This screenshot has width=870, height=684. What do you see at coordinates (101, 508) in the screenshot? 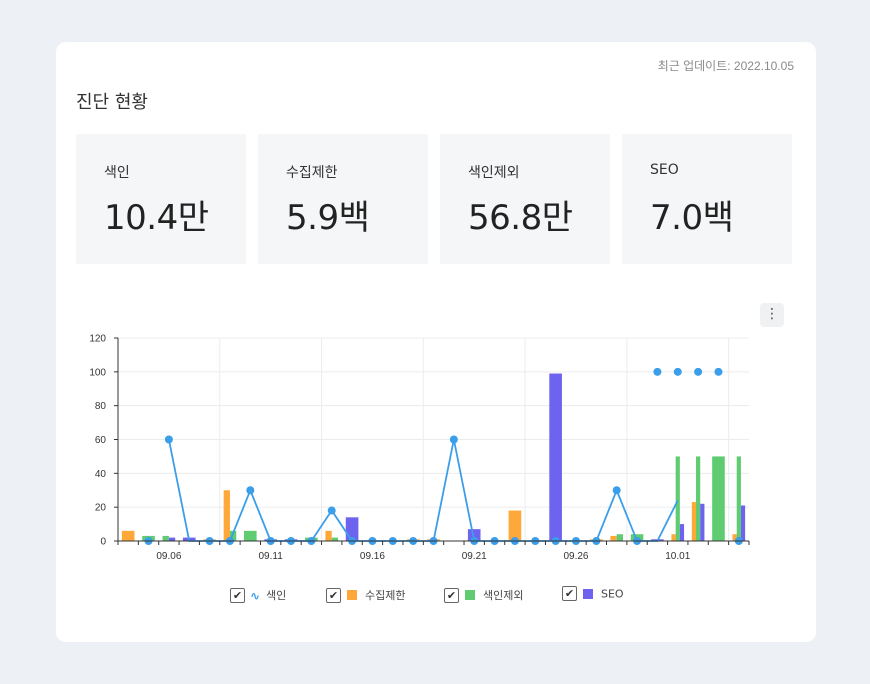
I see `y-tick-label: 20` at bounding box center [101, 508].